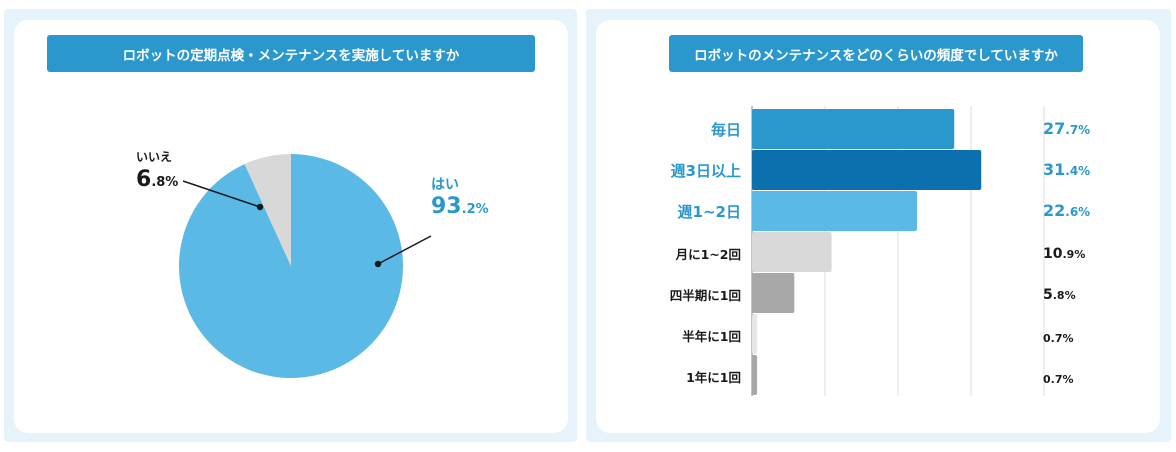  What do you see at coordinates (1054, 129) in the screenshot?
I see `bar-value-int: 27` at bounding box center [1054, 129].